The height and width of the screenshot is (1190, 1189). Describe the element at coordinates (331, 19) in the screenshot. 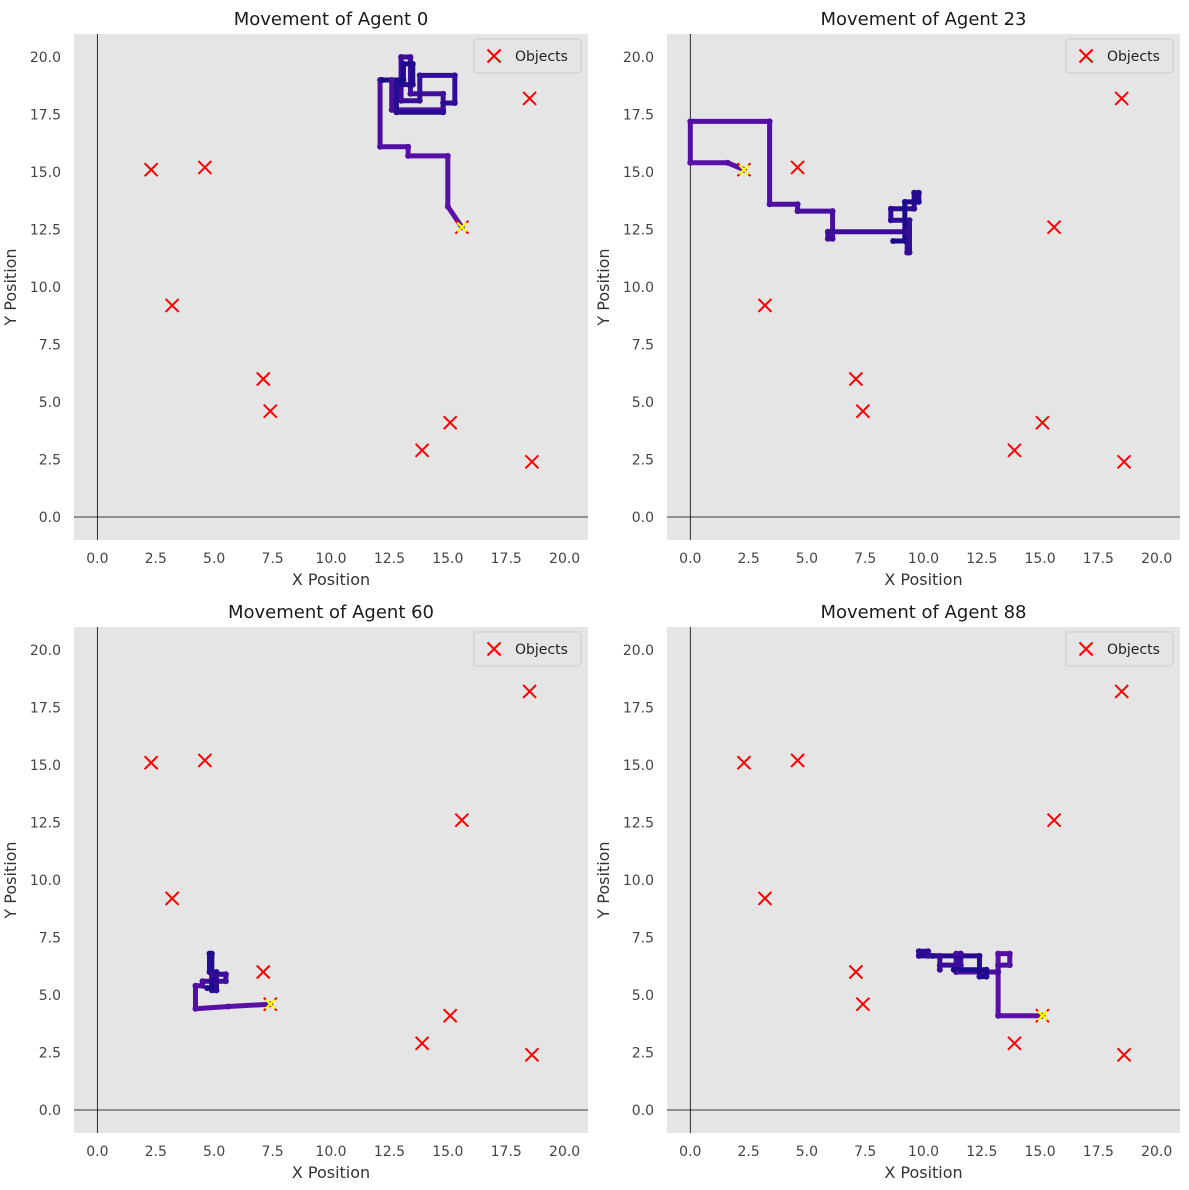

I see `chart-title: Movement of Agent 0` at that location.